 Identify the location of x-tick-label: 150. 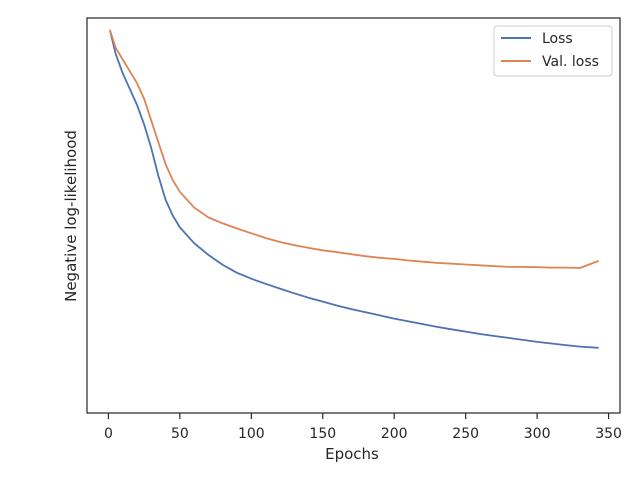
(322, 434).